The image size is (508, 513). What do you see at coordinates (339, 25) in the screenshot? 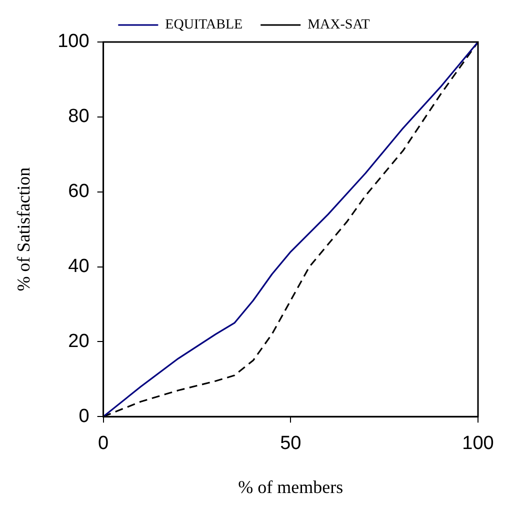
I see `legend-label: MAX-SAT` at bounding box center [339, 25].